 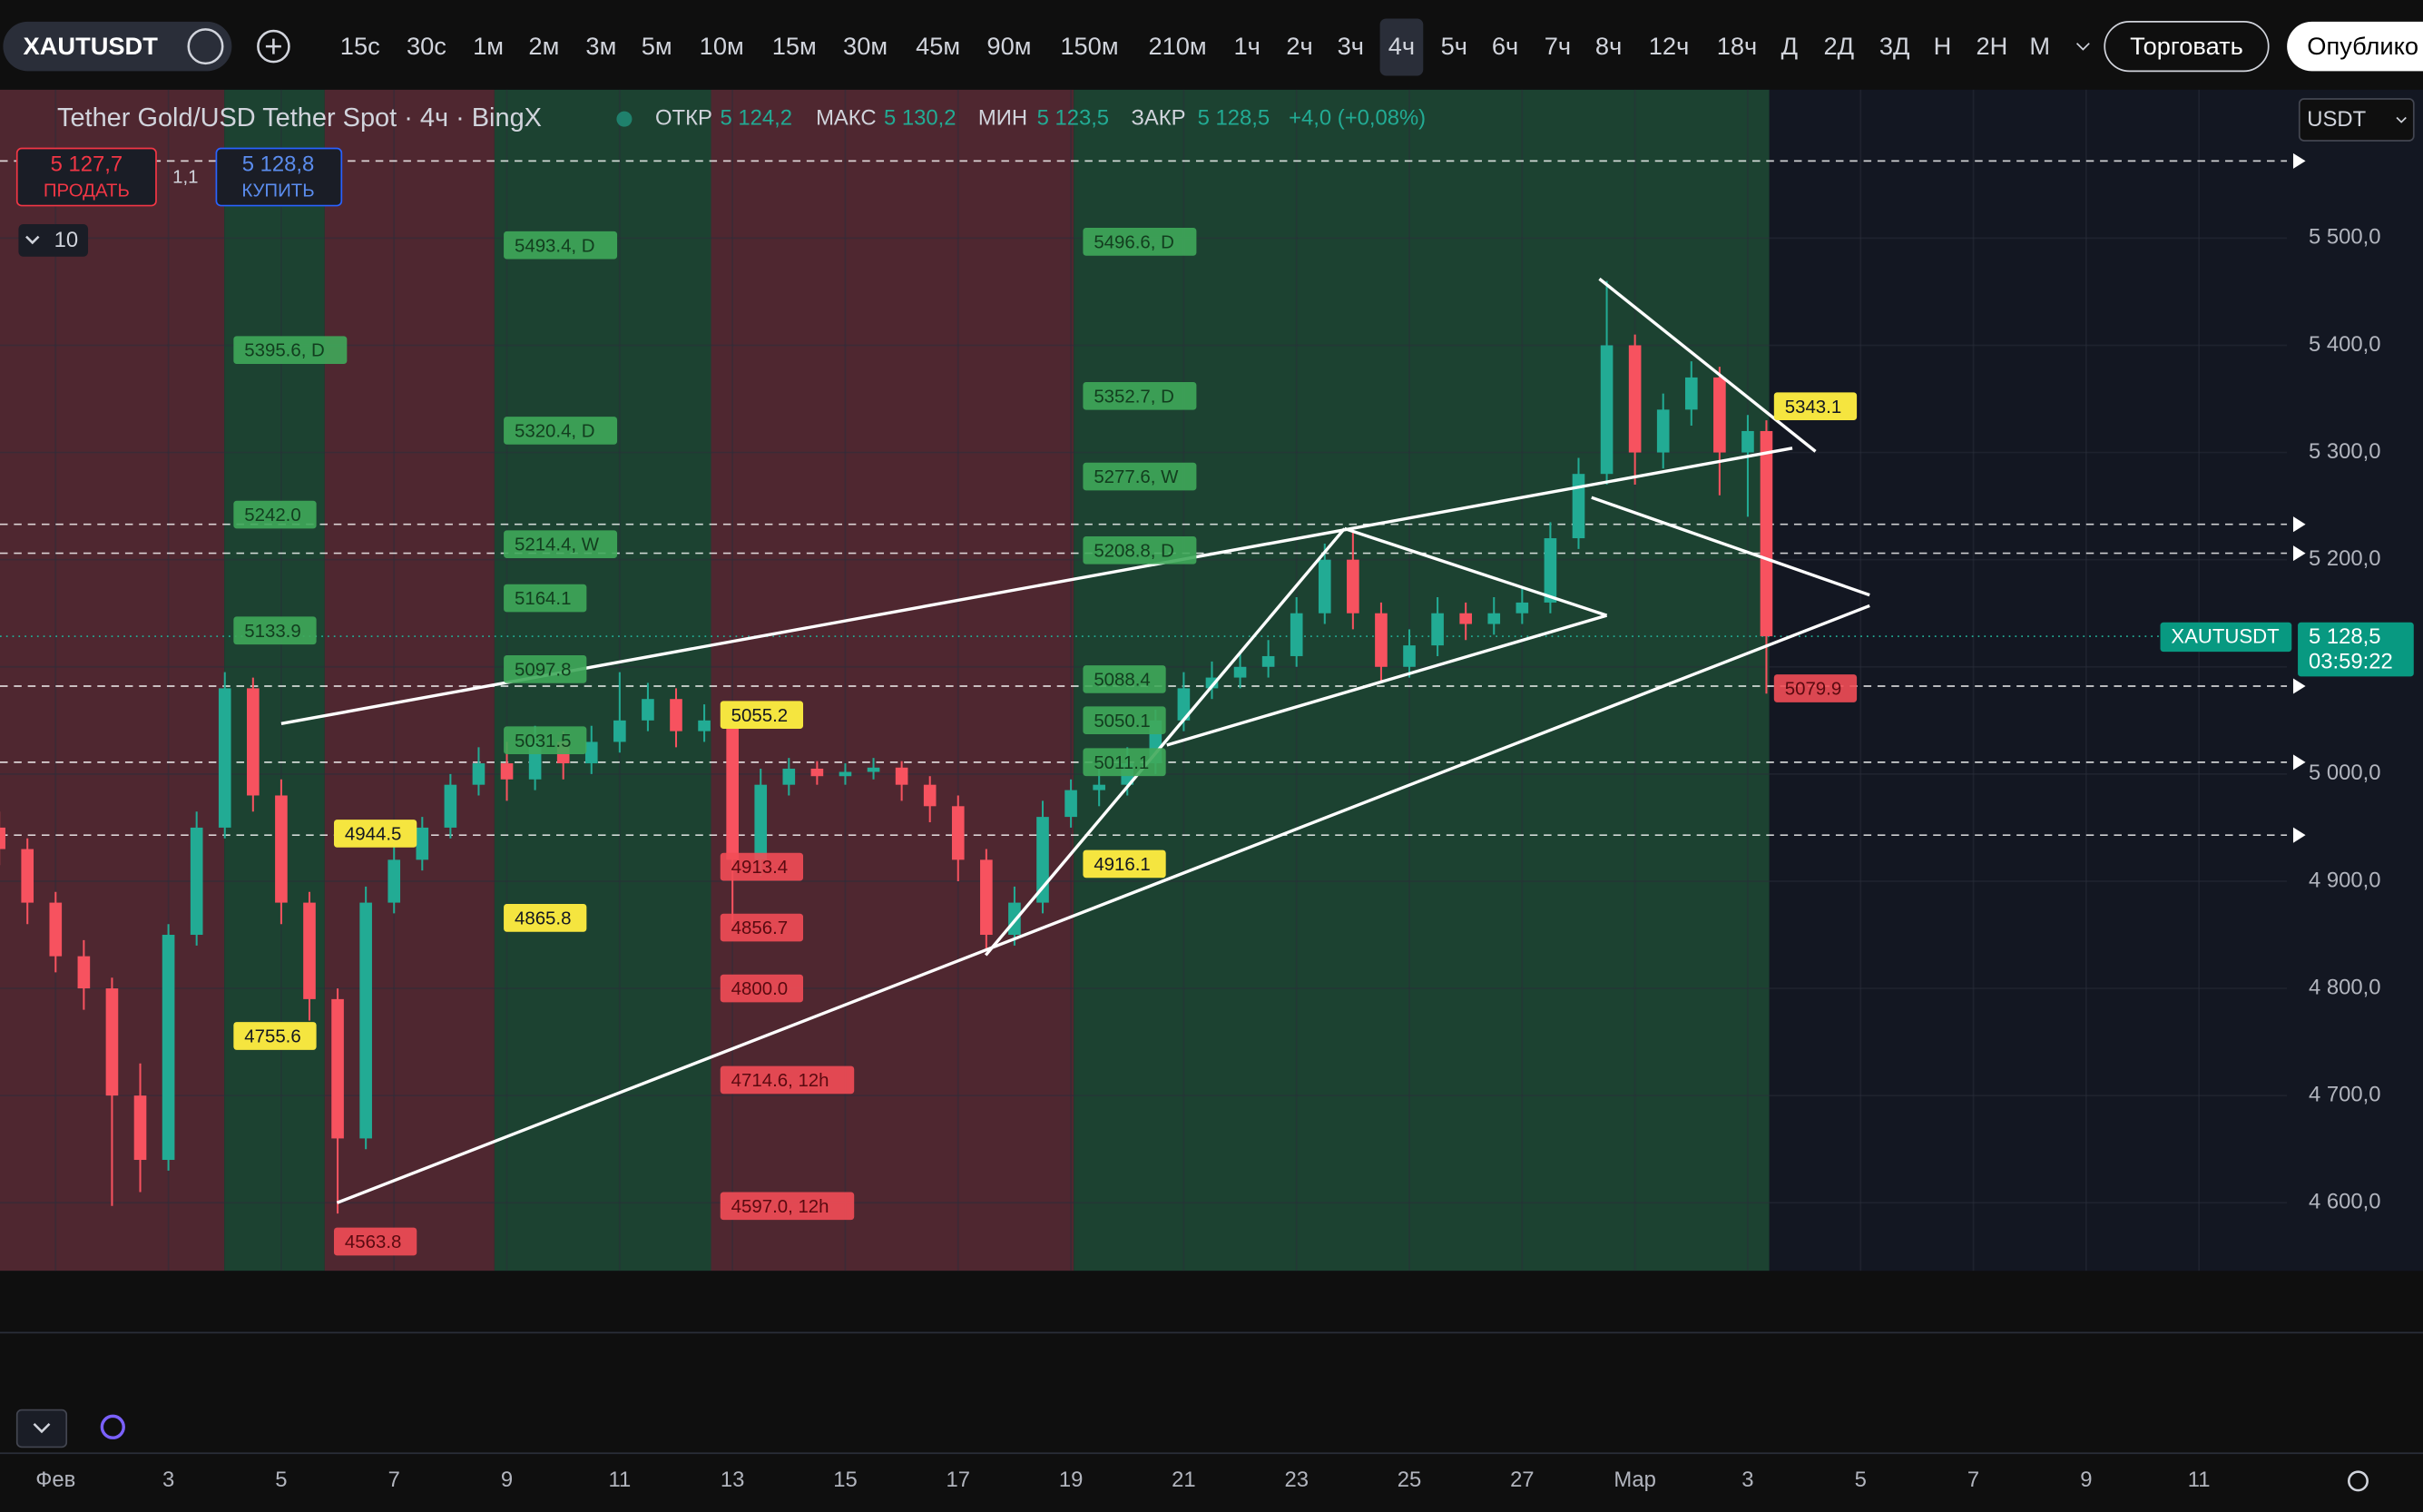 What do you see at coordinates (1861, 1480) in the screenshot?
I see `x-tick-label: 5` at bounding box center [1861, 1480].